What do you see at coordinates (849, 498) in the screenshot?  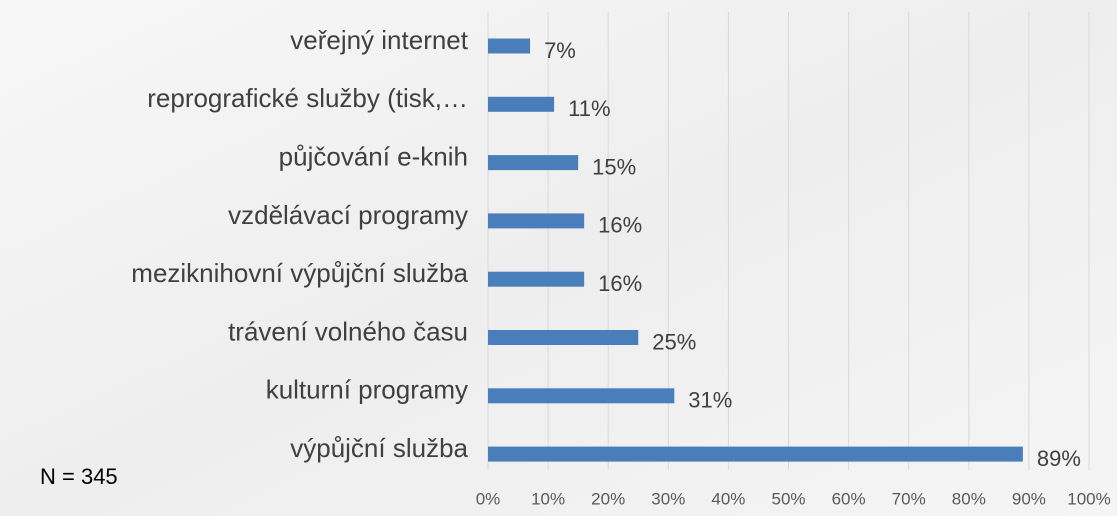 I see `x-tick-label: 60%` at bounding box center [849, 498].